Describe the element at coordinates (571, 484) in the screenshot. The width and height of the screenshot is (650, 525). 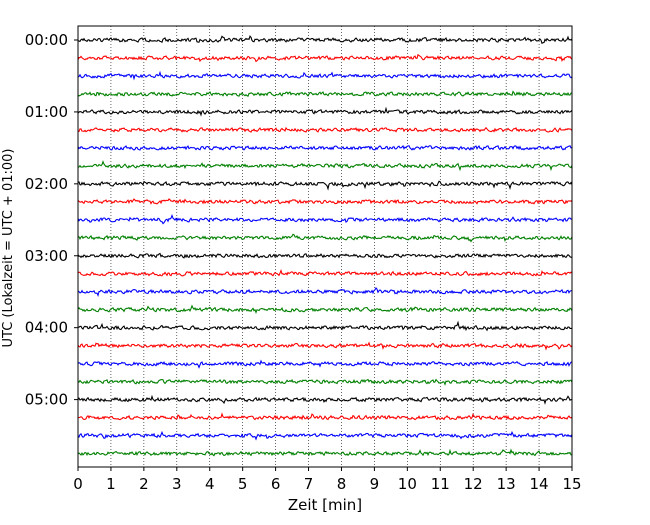
I see `x-tick-label: 15` at that location.